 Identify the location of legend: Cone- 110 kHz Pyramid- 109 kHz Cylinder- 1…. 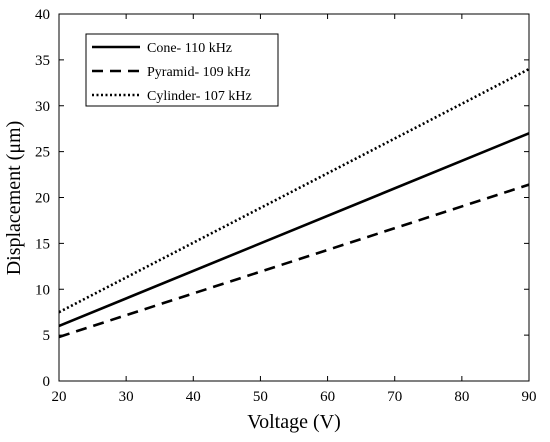
(182, 70).